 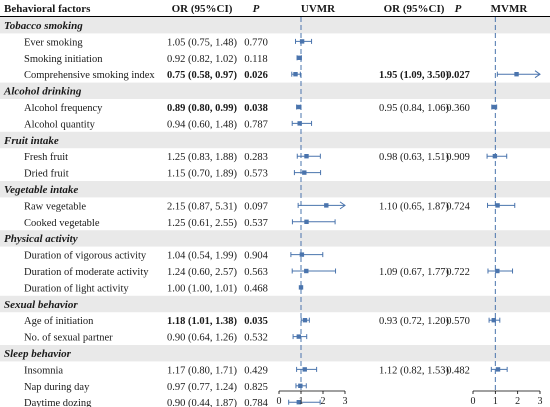 I want to click on uvmr-or-value: 1.17 (0.80, 1.71), so click(x=202, y=370).